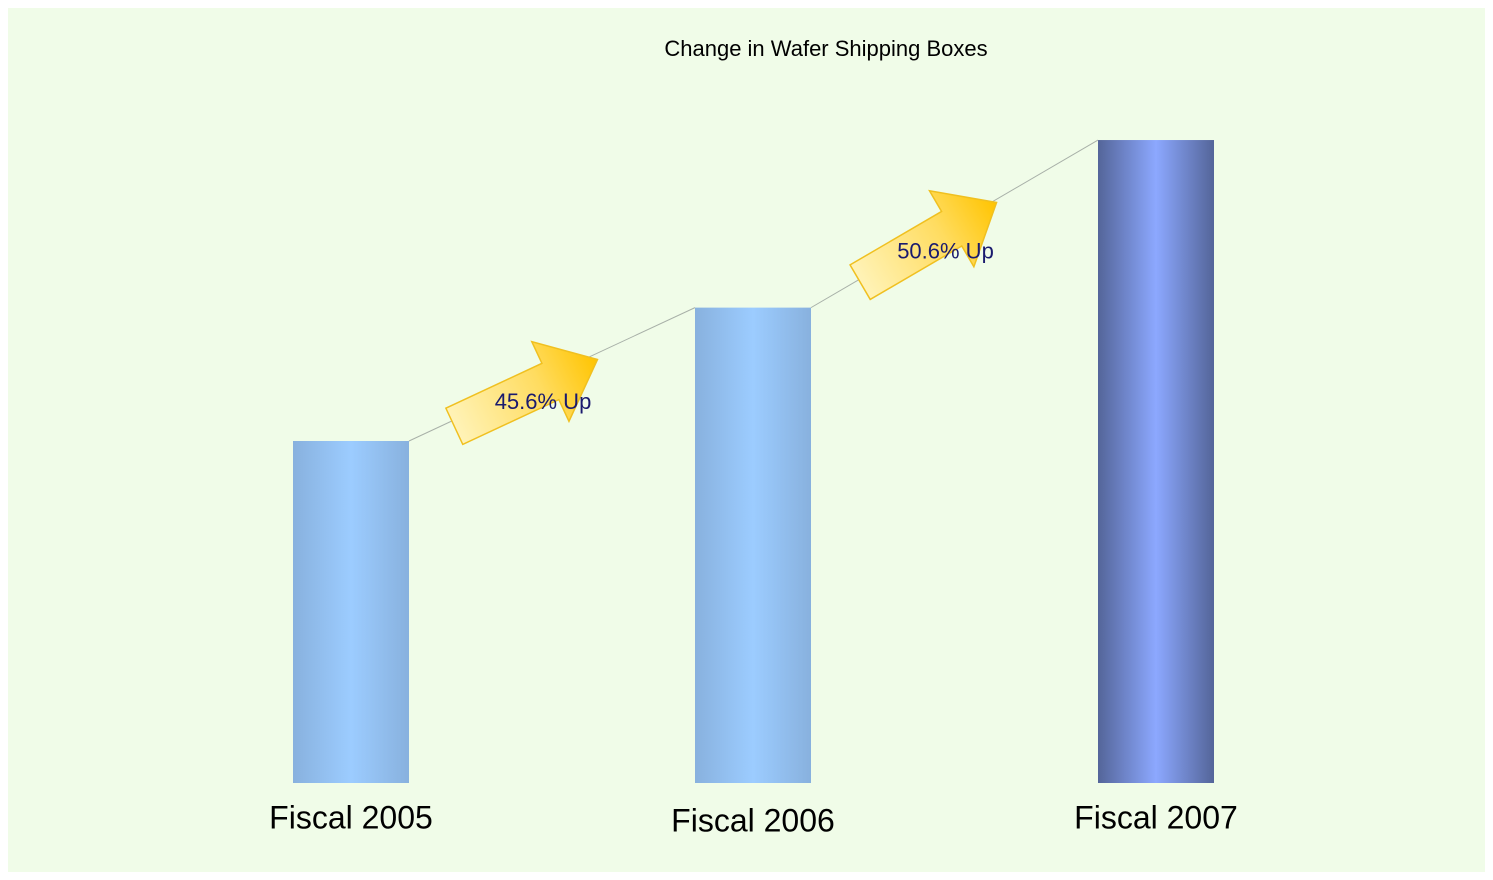 The height and width of the screenshot is (880, 1493). I want to click on chart-title: Change in Wafer Shipping Boxes, so click(825, 48).